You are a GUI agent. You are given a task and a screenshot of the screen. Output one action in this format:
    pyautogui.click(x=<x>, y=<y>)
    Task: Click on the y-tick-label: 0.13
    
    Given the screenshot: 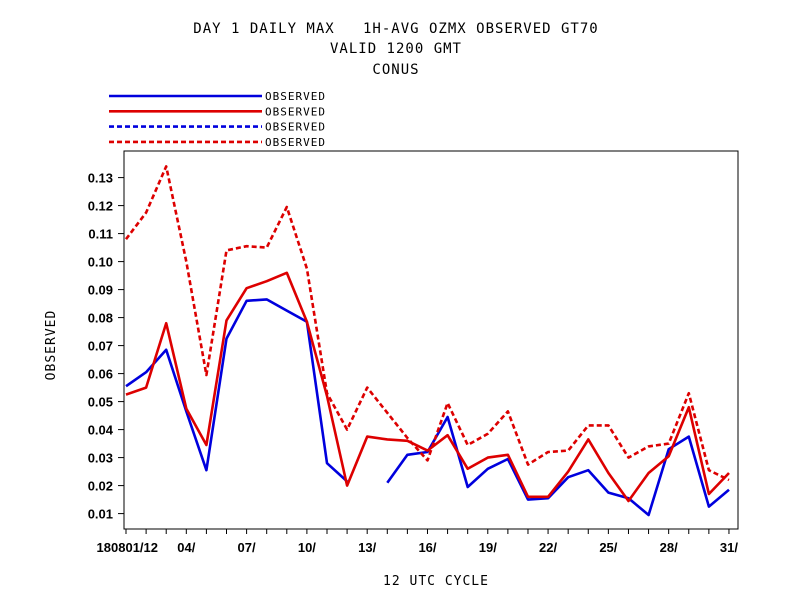 What is the action you would take?
    pyautogui.click(x=100, y=178)
    